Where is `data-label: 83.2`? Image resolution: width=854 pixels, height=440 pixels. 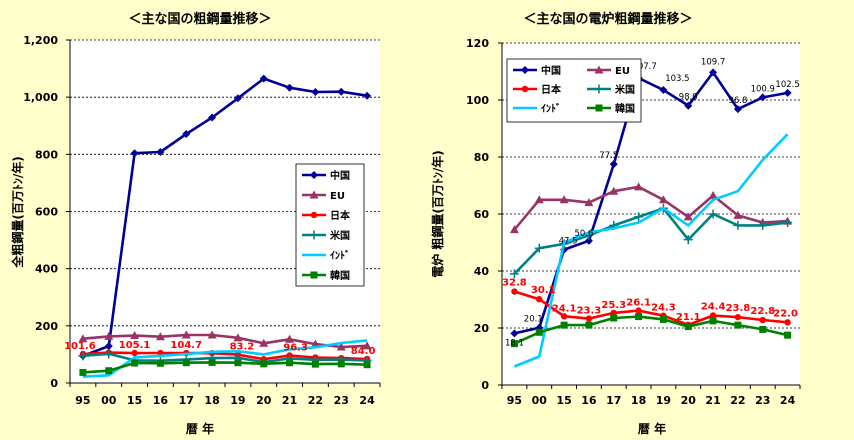
data-label: 83.2 is located at coordinates (242, 347).